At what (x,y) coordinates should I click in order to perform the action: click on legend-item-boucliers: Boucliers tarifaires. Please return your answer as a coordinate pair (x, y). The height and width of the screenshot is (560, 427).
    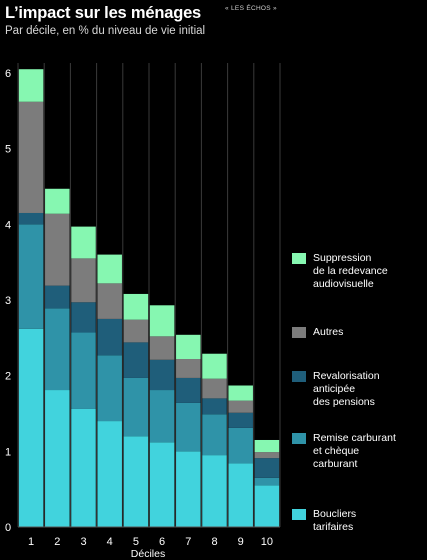
    Looking at the image, I should click on (359, 521).